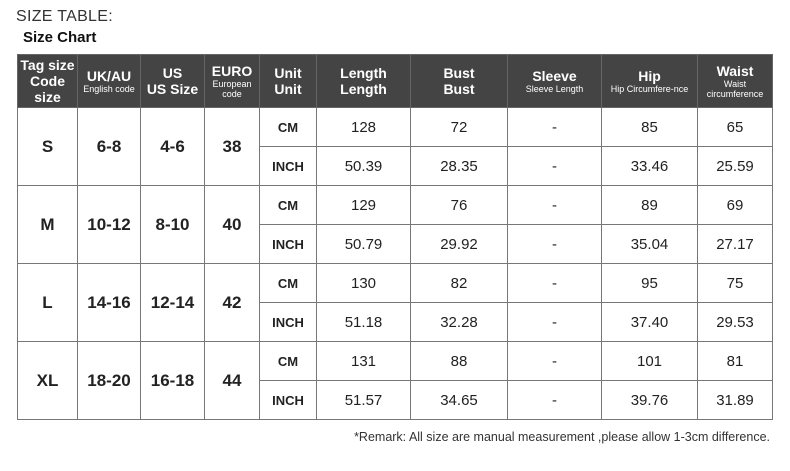 The height and width of the screenshot is (471, 790). Describe the element at coordinates (735, 89) in the screenshot. I see `header-sub: Waist circumference` at that location.